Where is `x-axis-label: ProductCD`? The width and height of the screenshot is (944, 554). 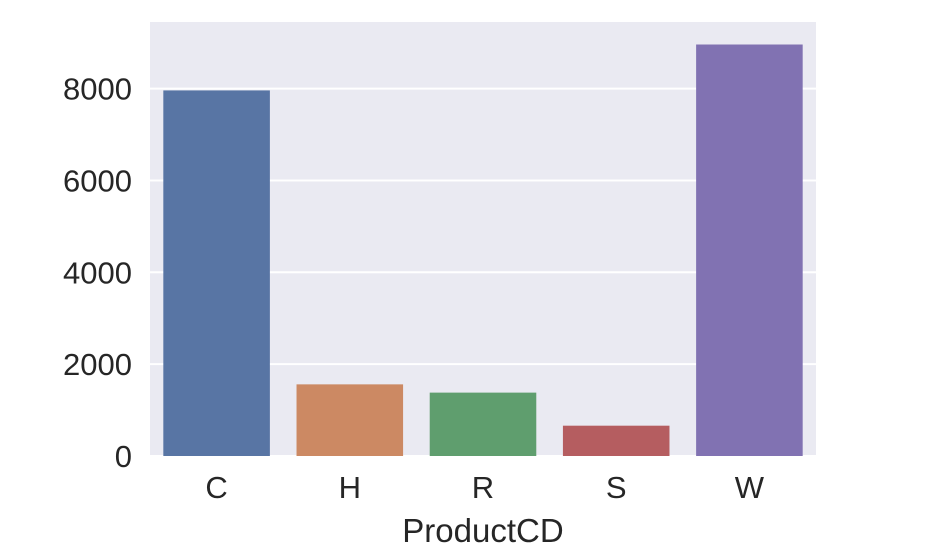 x-axis-label: ProductCD is located at coordinates (482, 530).